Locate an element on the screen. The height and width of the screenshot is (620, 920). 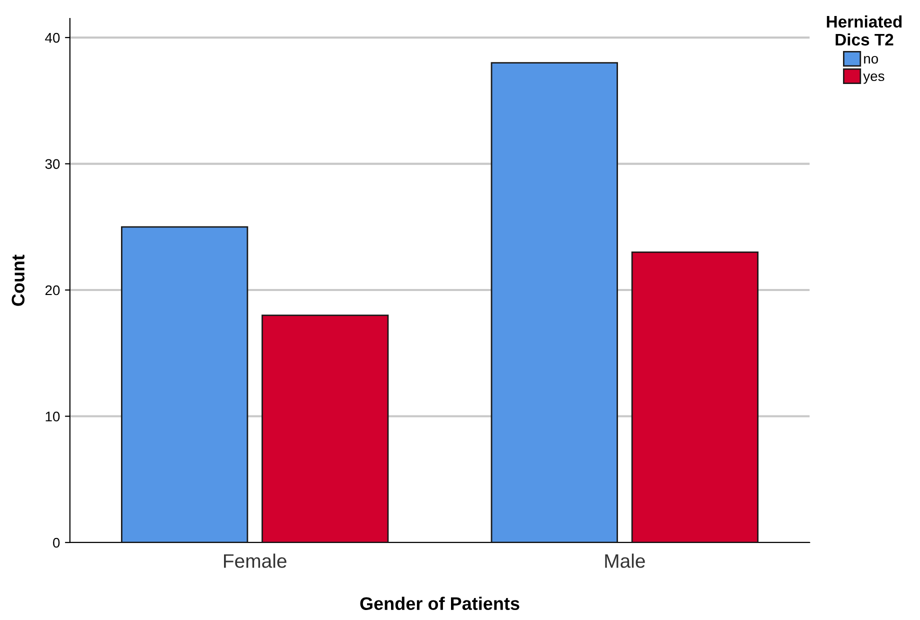
y-tick-label: 10 is located at coordinates (53, 417).